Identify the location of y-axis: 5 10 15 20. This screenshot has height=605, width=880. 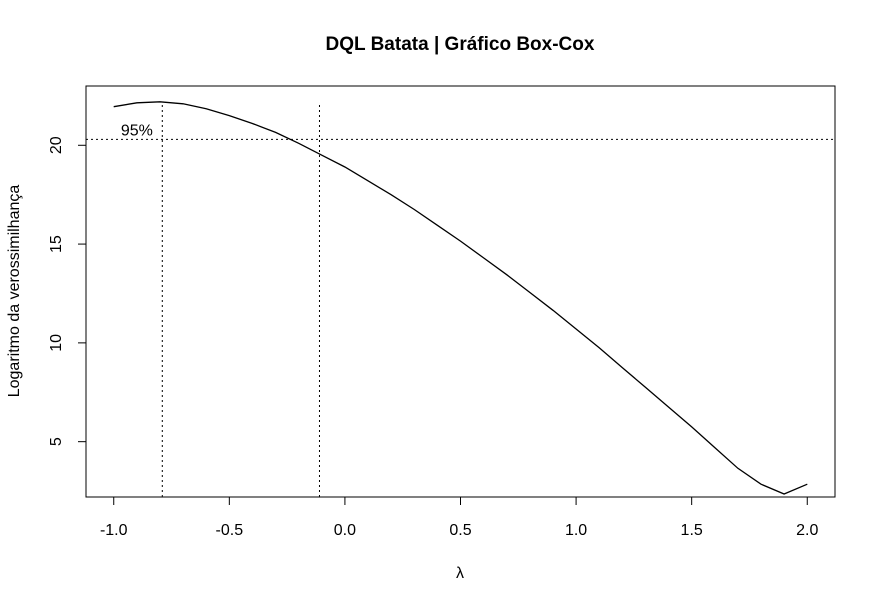
(67, 291).